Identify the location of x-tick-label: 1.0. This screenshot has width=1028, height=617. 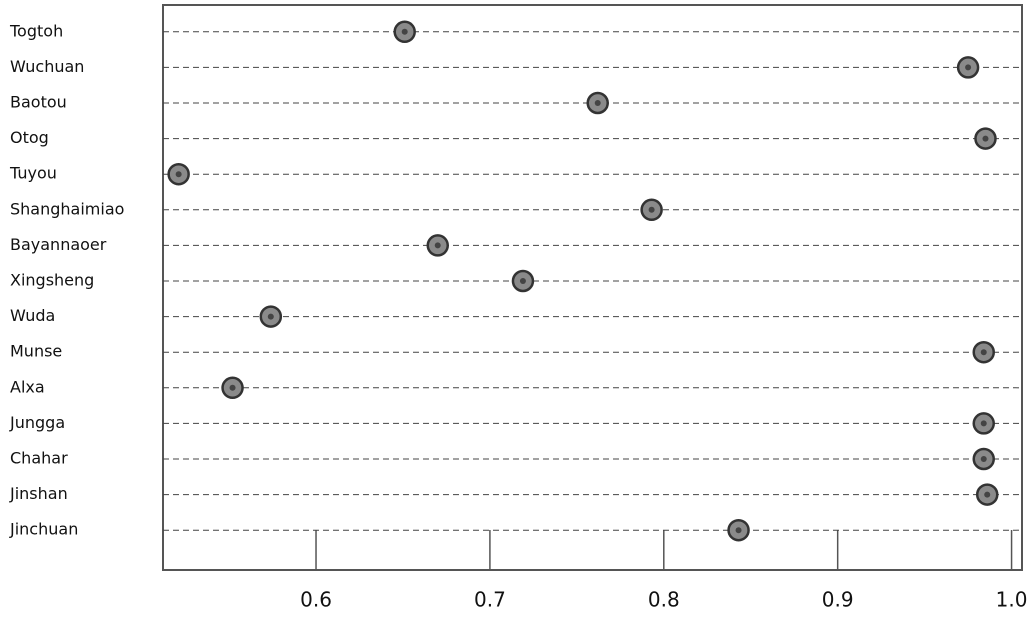
(1012, 600).